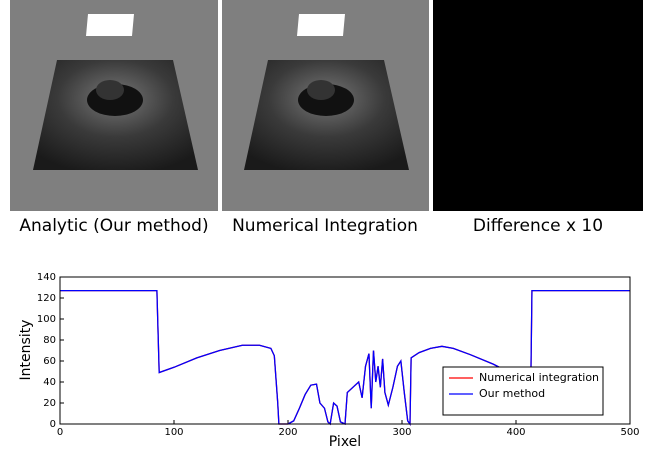 This screenshot has width=649, height=456. I want to click on y-tick-label: 0, so click(53, 424).